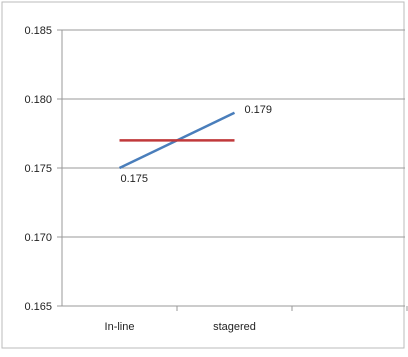 Image resolution: width=408 pixels, height=357 pixels. What do you see at coordinates (38, 238) in the screenshot?
I see `y-tick-label: 0.170` at bounding box center [38, 238].